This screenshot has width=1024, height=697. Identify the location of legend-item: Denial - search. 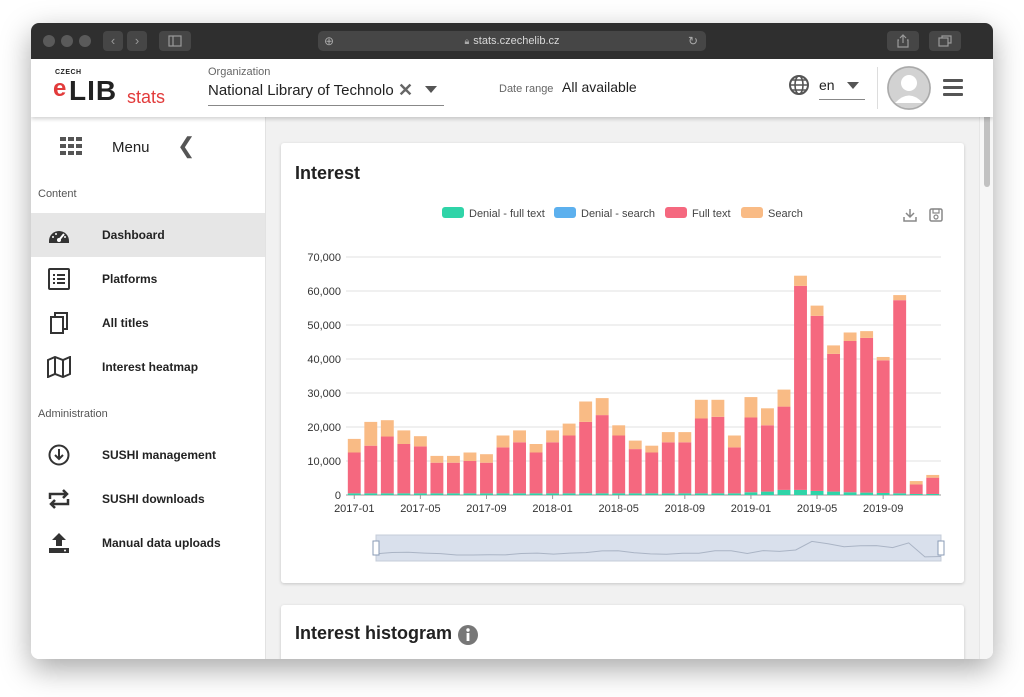
(604, 213).